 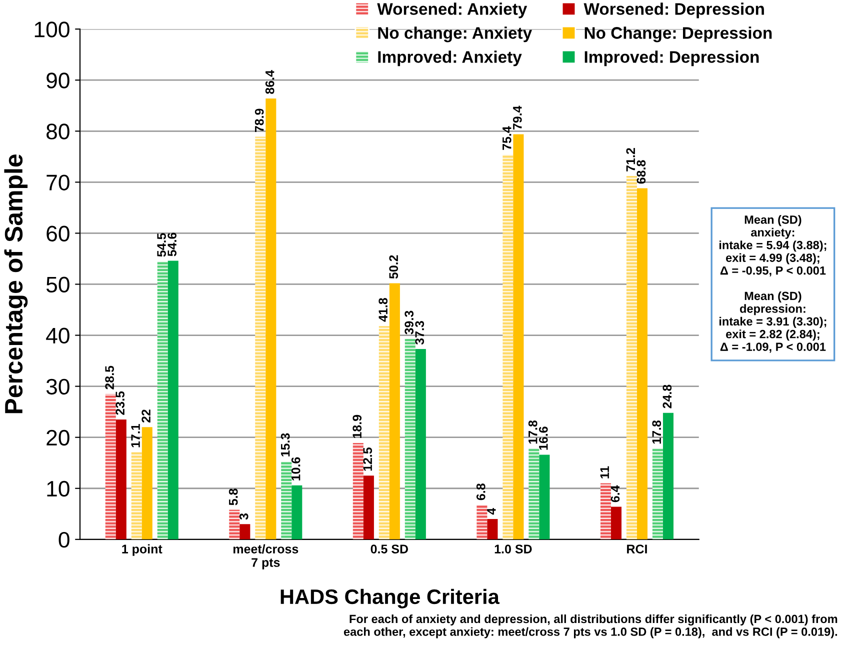 I want to click on data-label: 79.4, so click(x=517, y=118).